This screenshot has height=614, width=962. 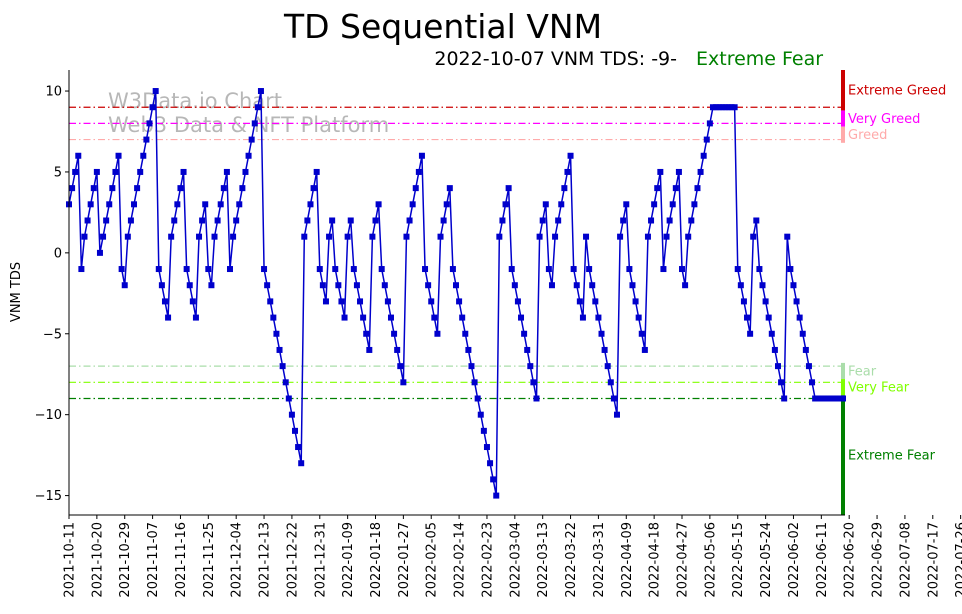 What do you see at coordinates (153, 560) in the screenshot?
I see `x-tick-label: 2021-11-07` at bounding box center [153, 560].